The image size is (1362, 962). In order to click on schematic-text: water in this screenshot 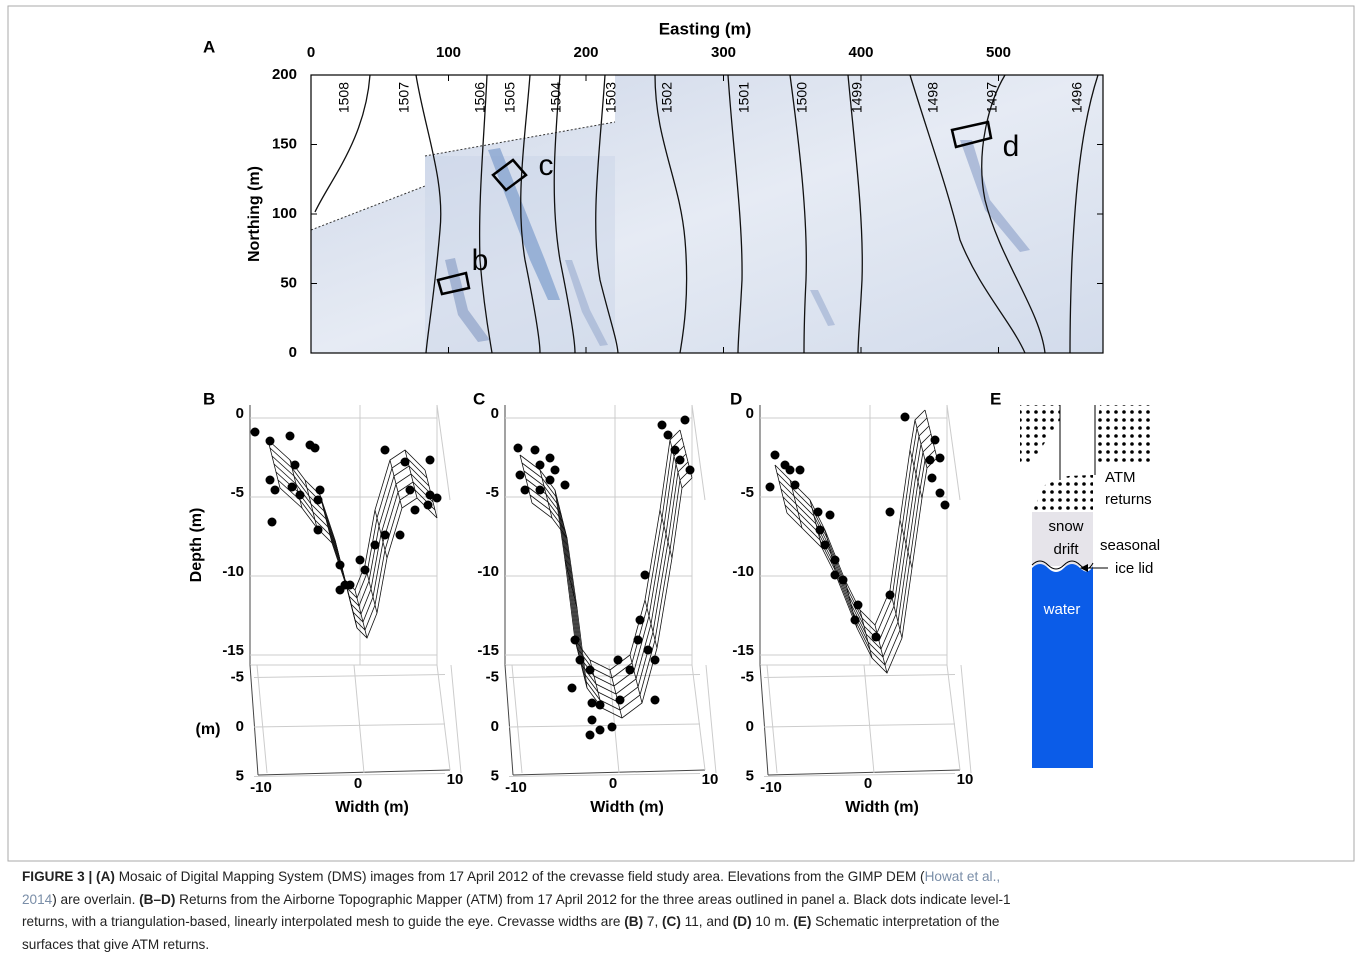, I will do `click(1062, 609)`.